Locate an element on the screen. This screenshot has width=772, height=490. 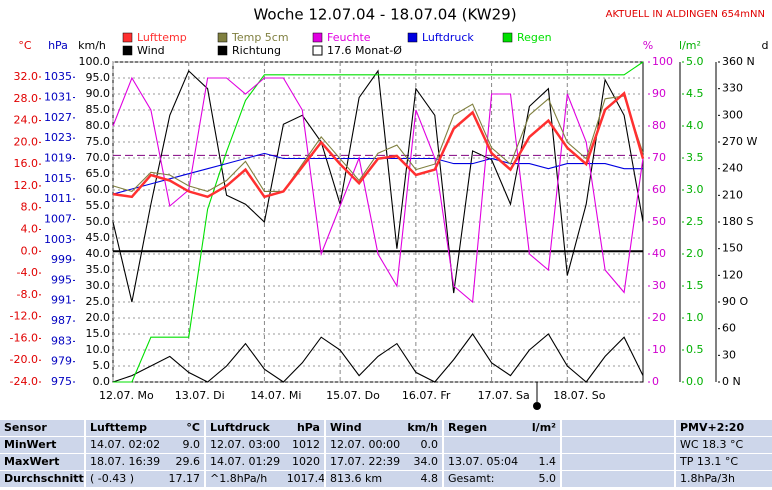
table-cell: ^1.8hPa/h is located at coordinates (244, 479).